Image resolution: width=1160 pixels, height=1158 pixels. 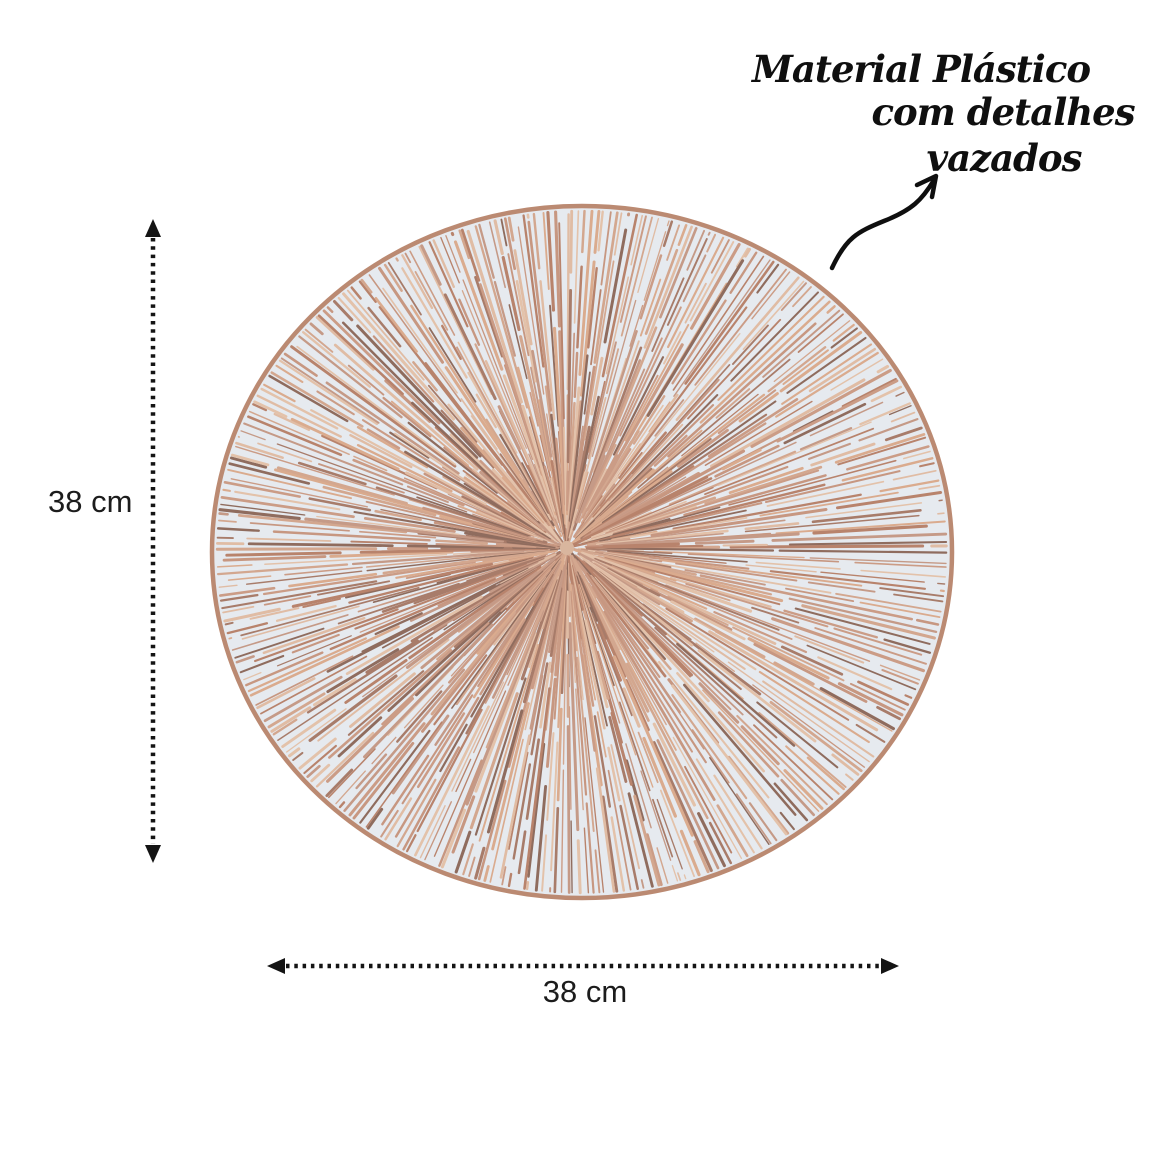 I want to click on arrowhead-left-icon, so click(x=276, y=966).